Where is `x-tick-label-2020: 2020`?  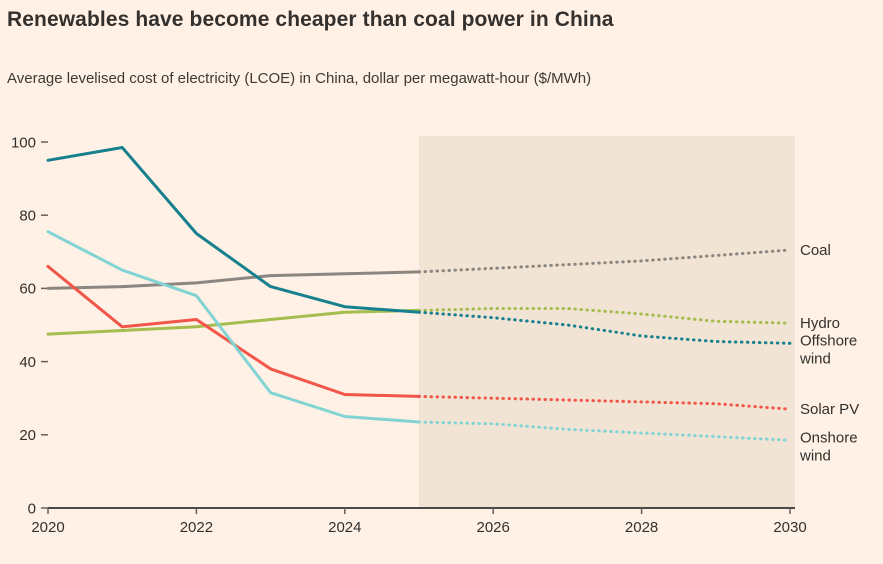
x-tick-label-2020: 2020 is located at coordinates (47, 527).